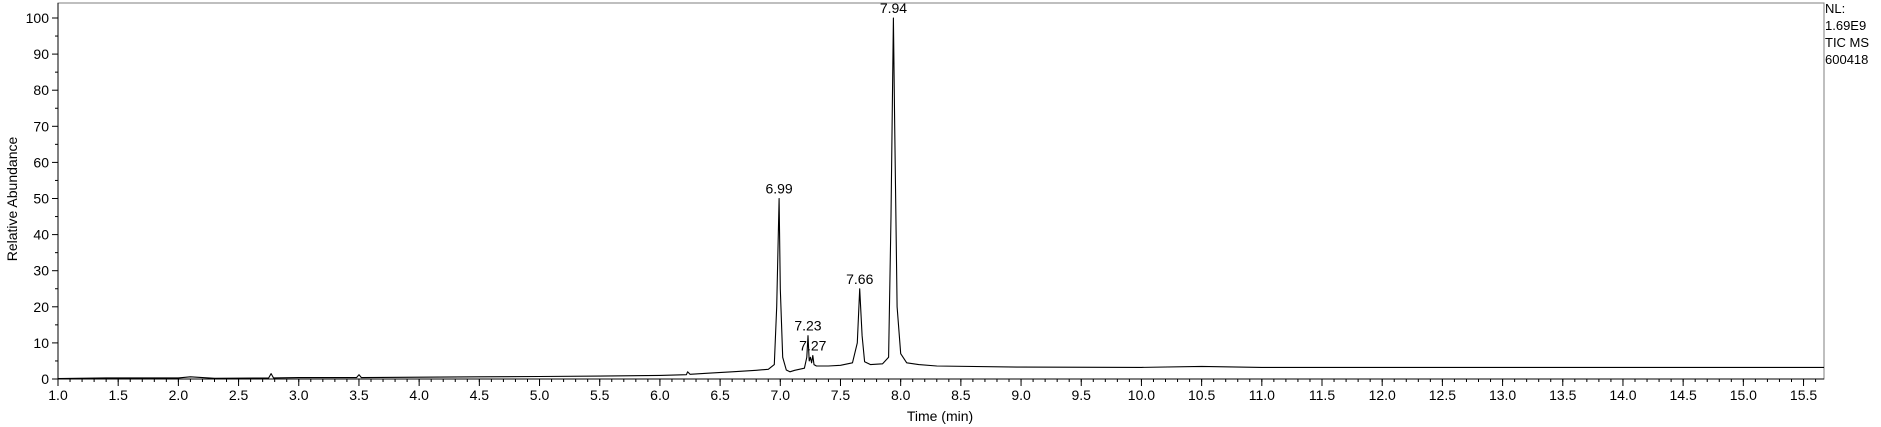  I want to click on x-tick-label: 9.5, so click(1082, 395).